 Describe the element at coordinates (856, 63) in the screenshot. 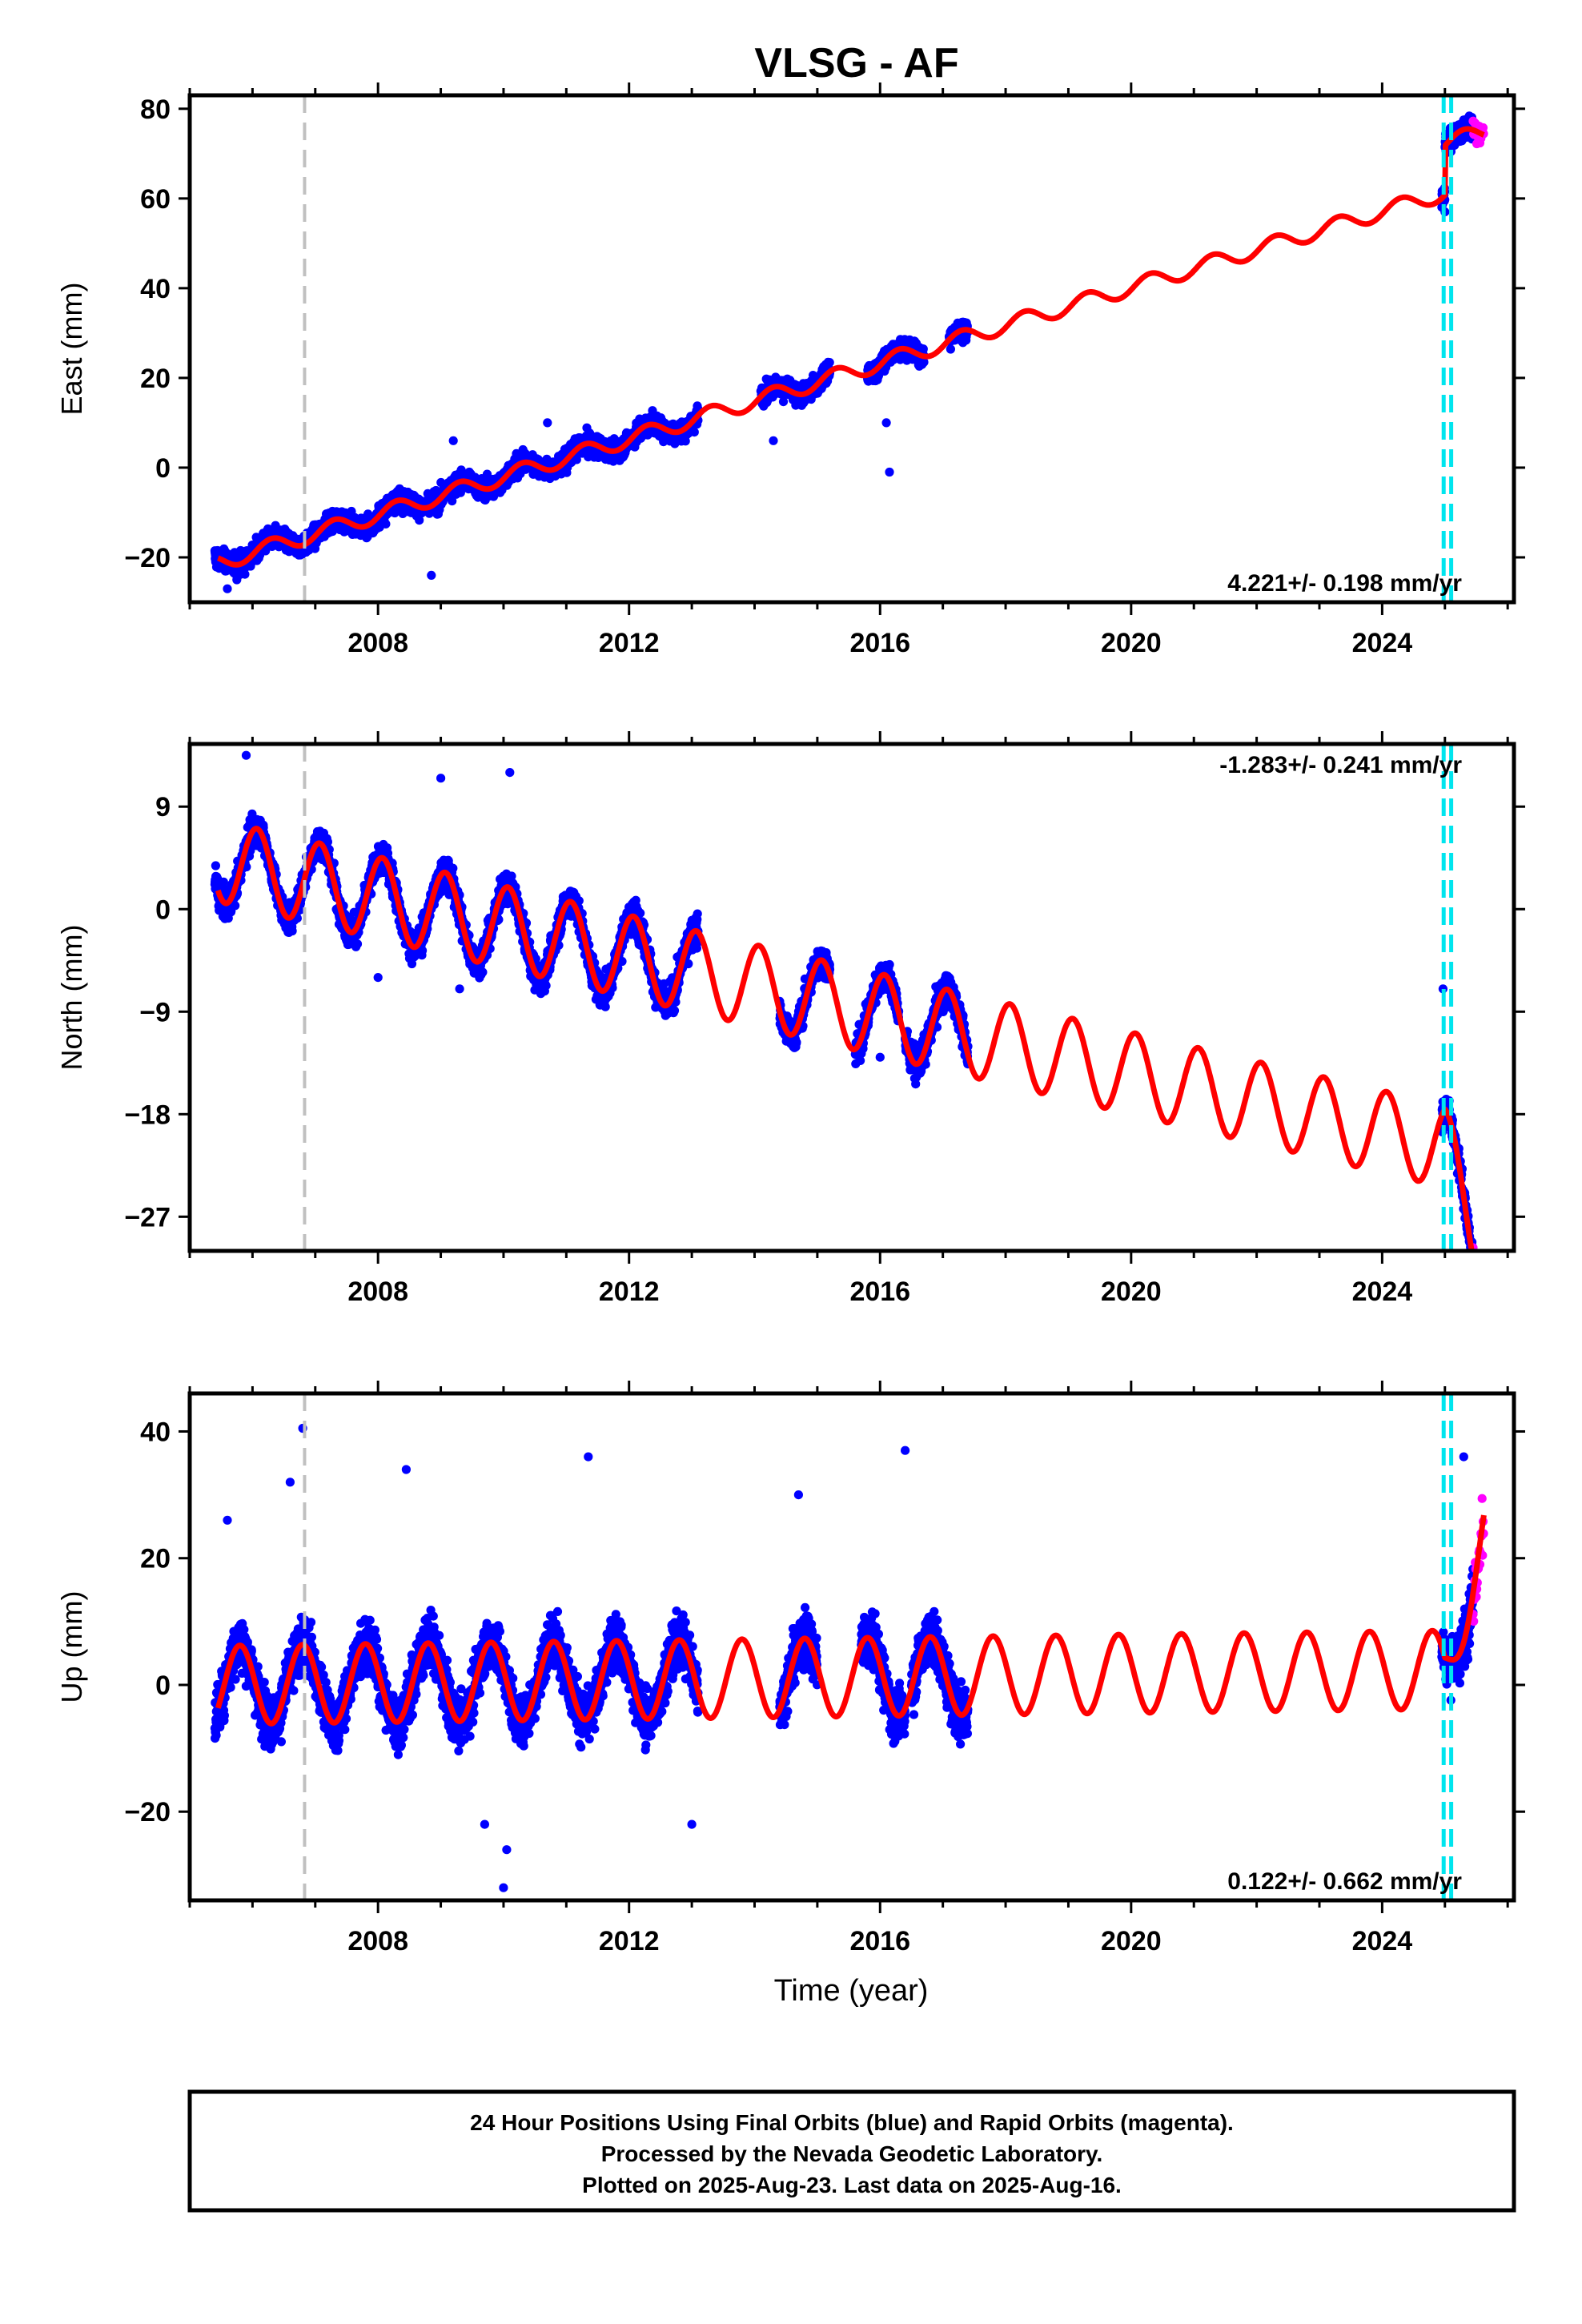

I see `chart-title: VLSG - AF` at that location.